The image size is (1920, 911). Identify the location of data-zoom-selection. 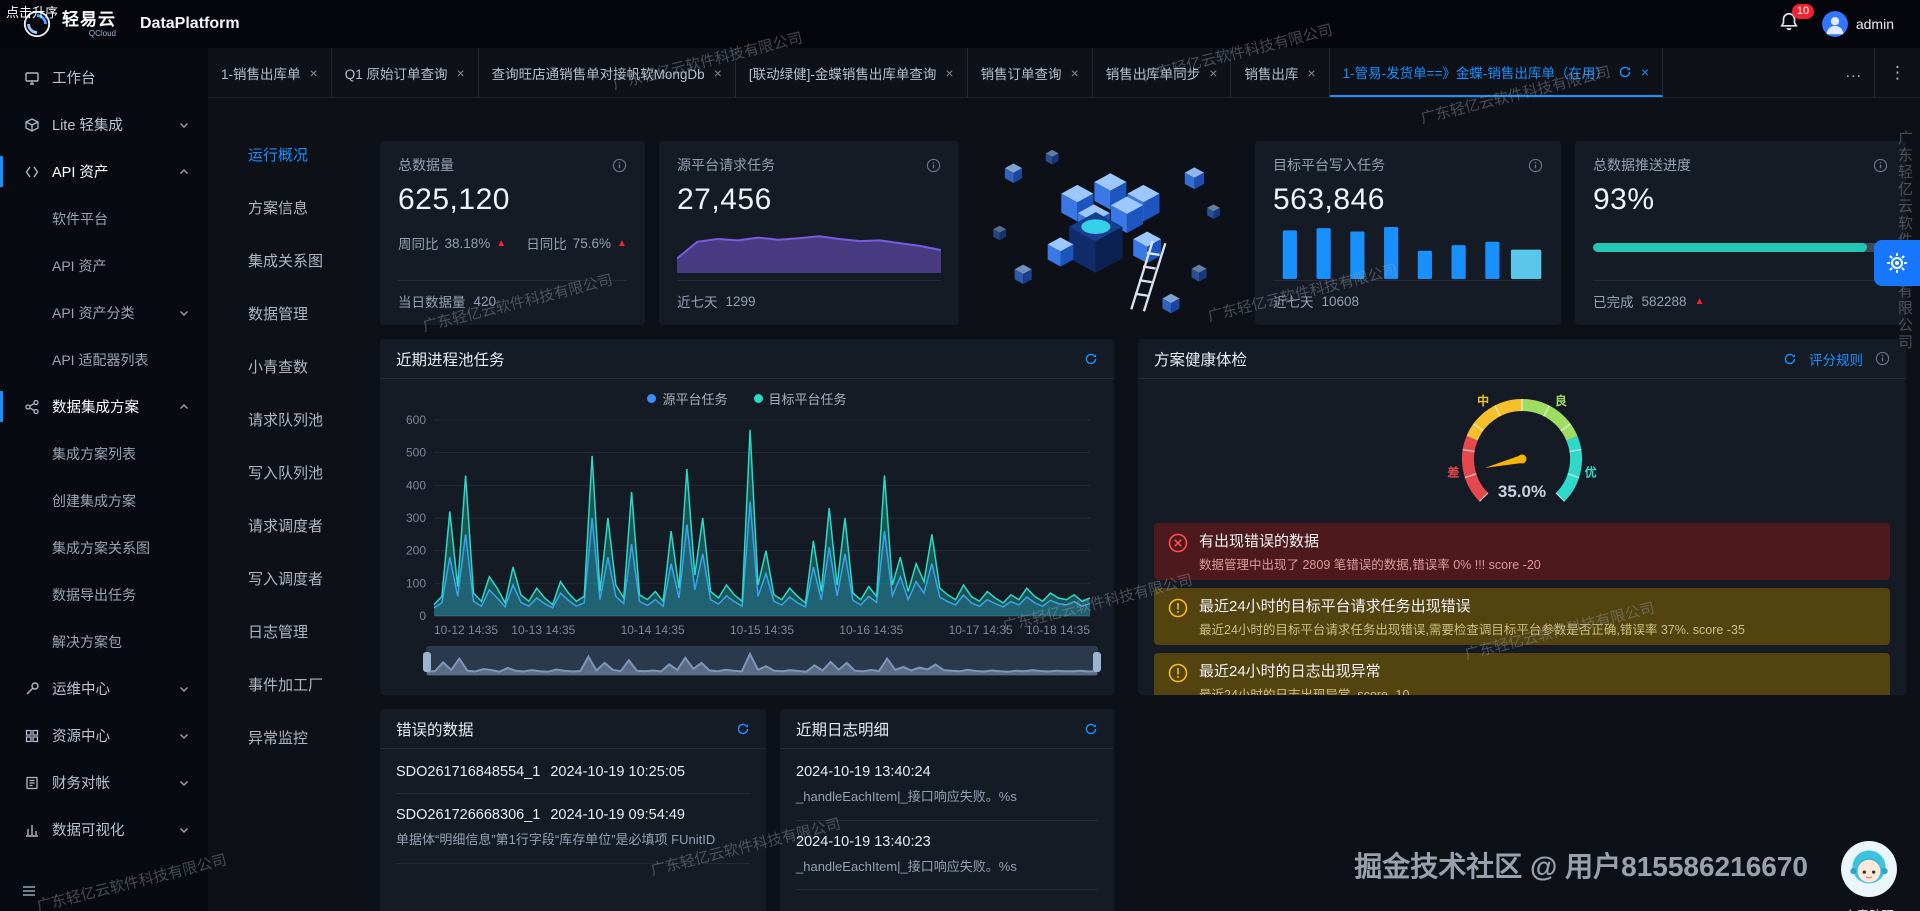
(762, 661).